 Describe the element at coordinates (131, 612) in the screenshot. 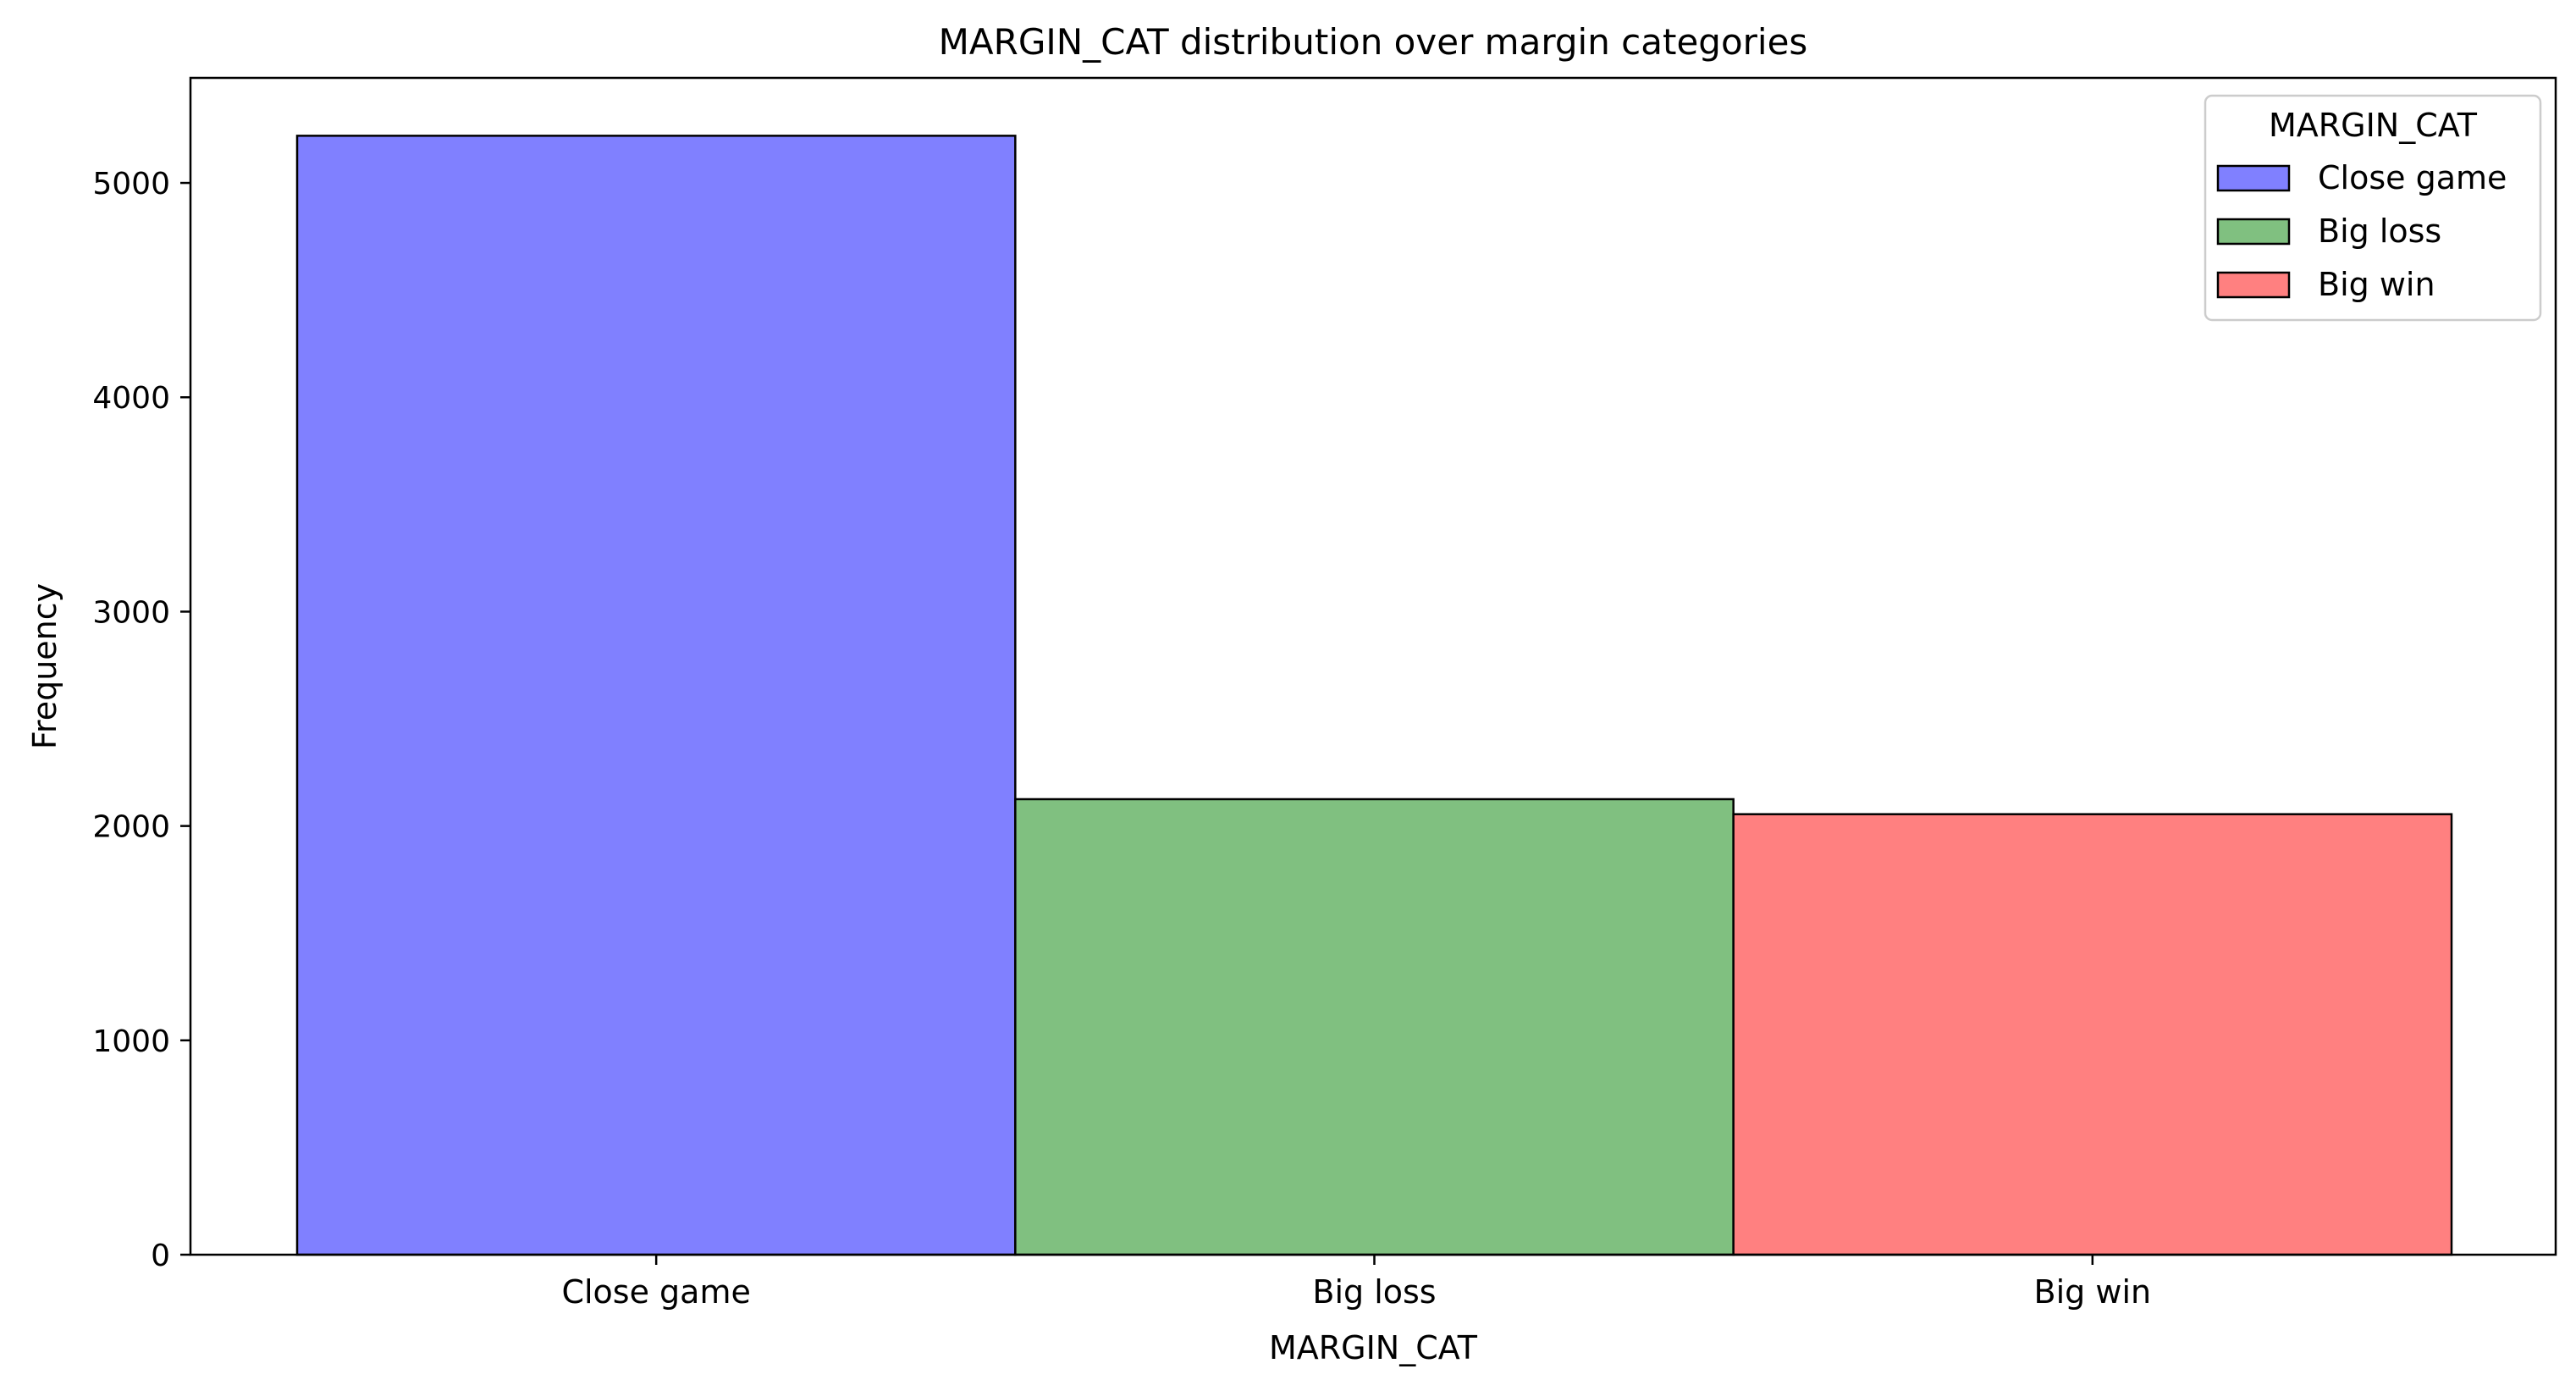

I see `y-tick-label: 3000` at that location.